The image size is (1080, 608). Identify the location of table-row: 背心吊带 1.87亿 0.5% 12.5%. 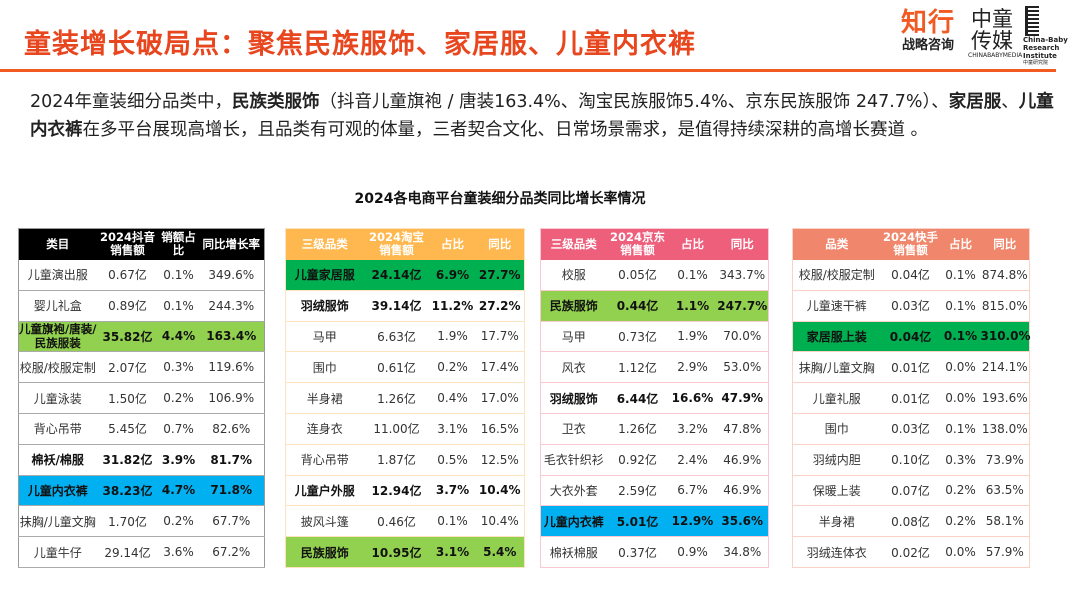
(405, 460).